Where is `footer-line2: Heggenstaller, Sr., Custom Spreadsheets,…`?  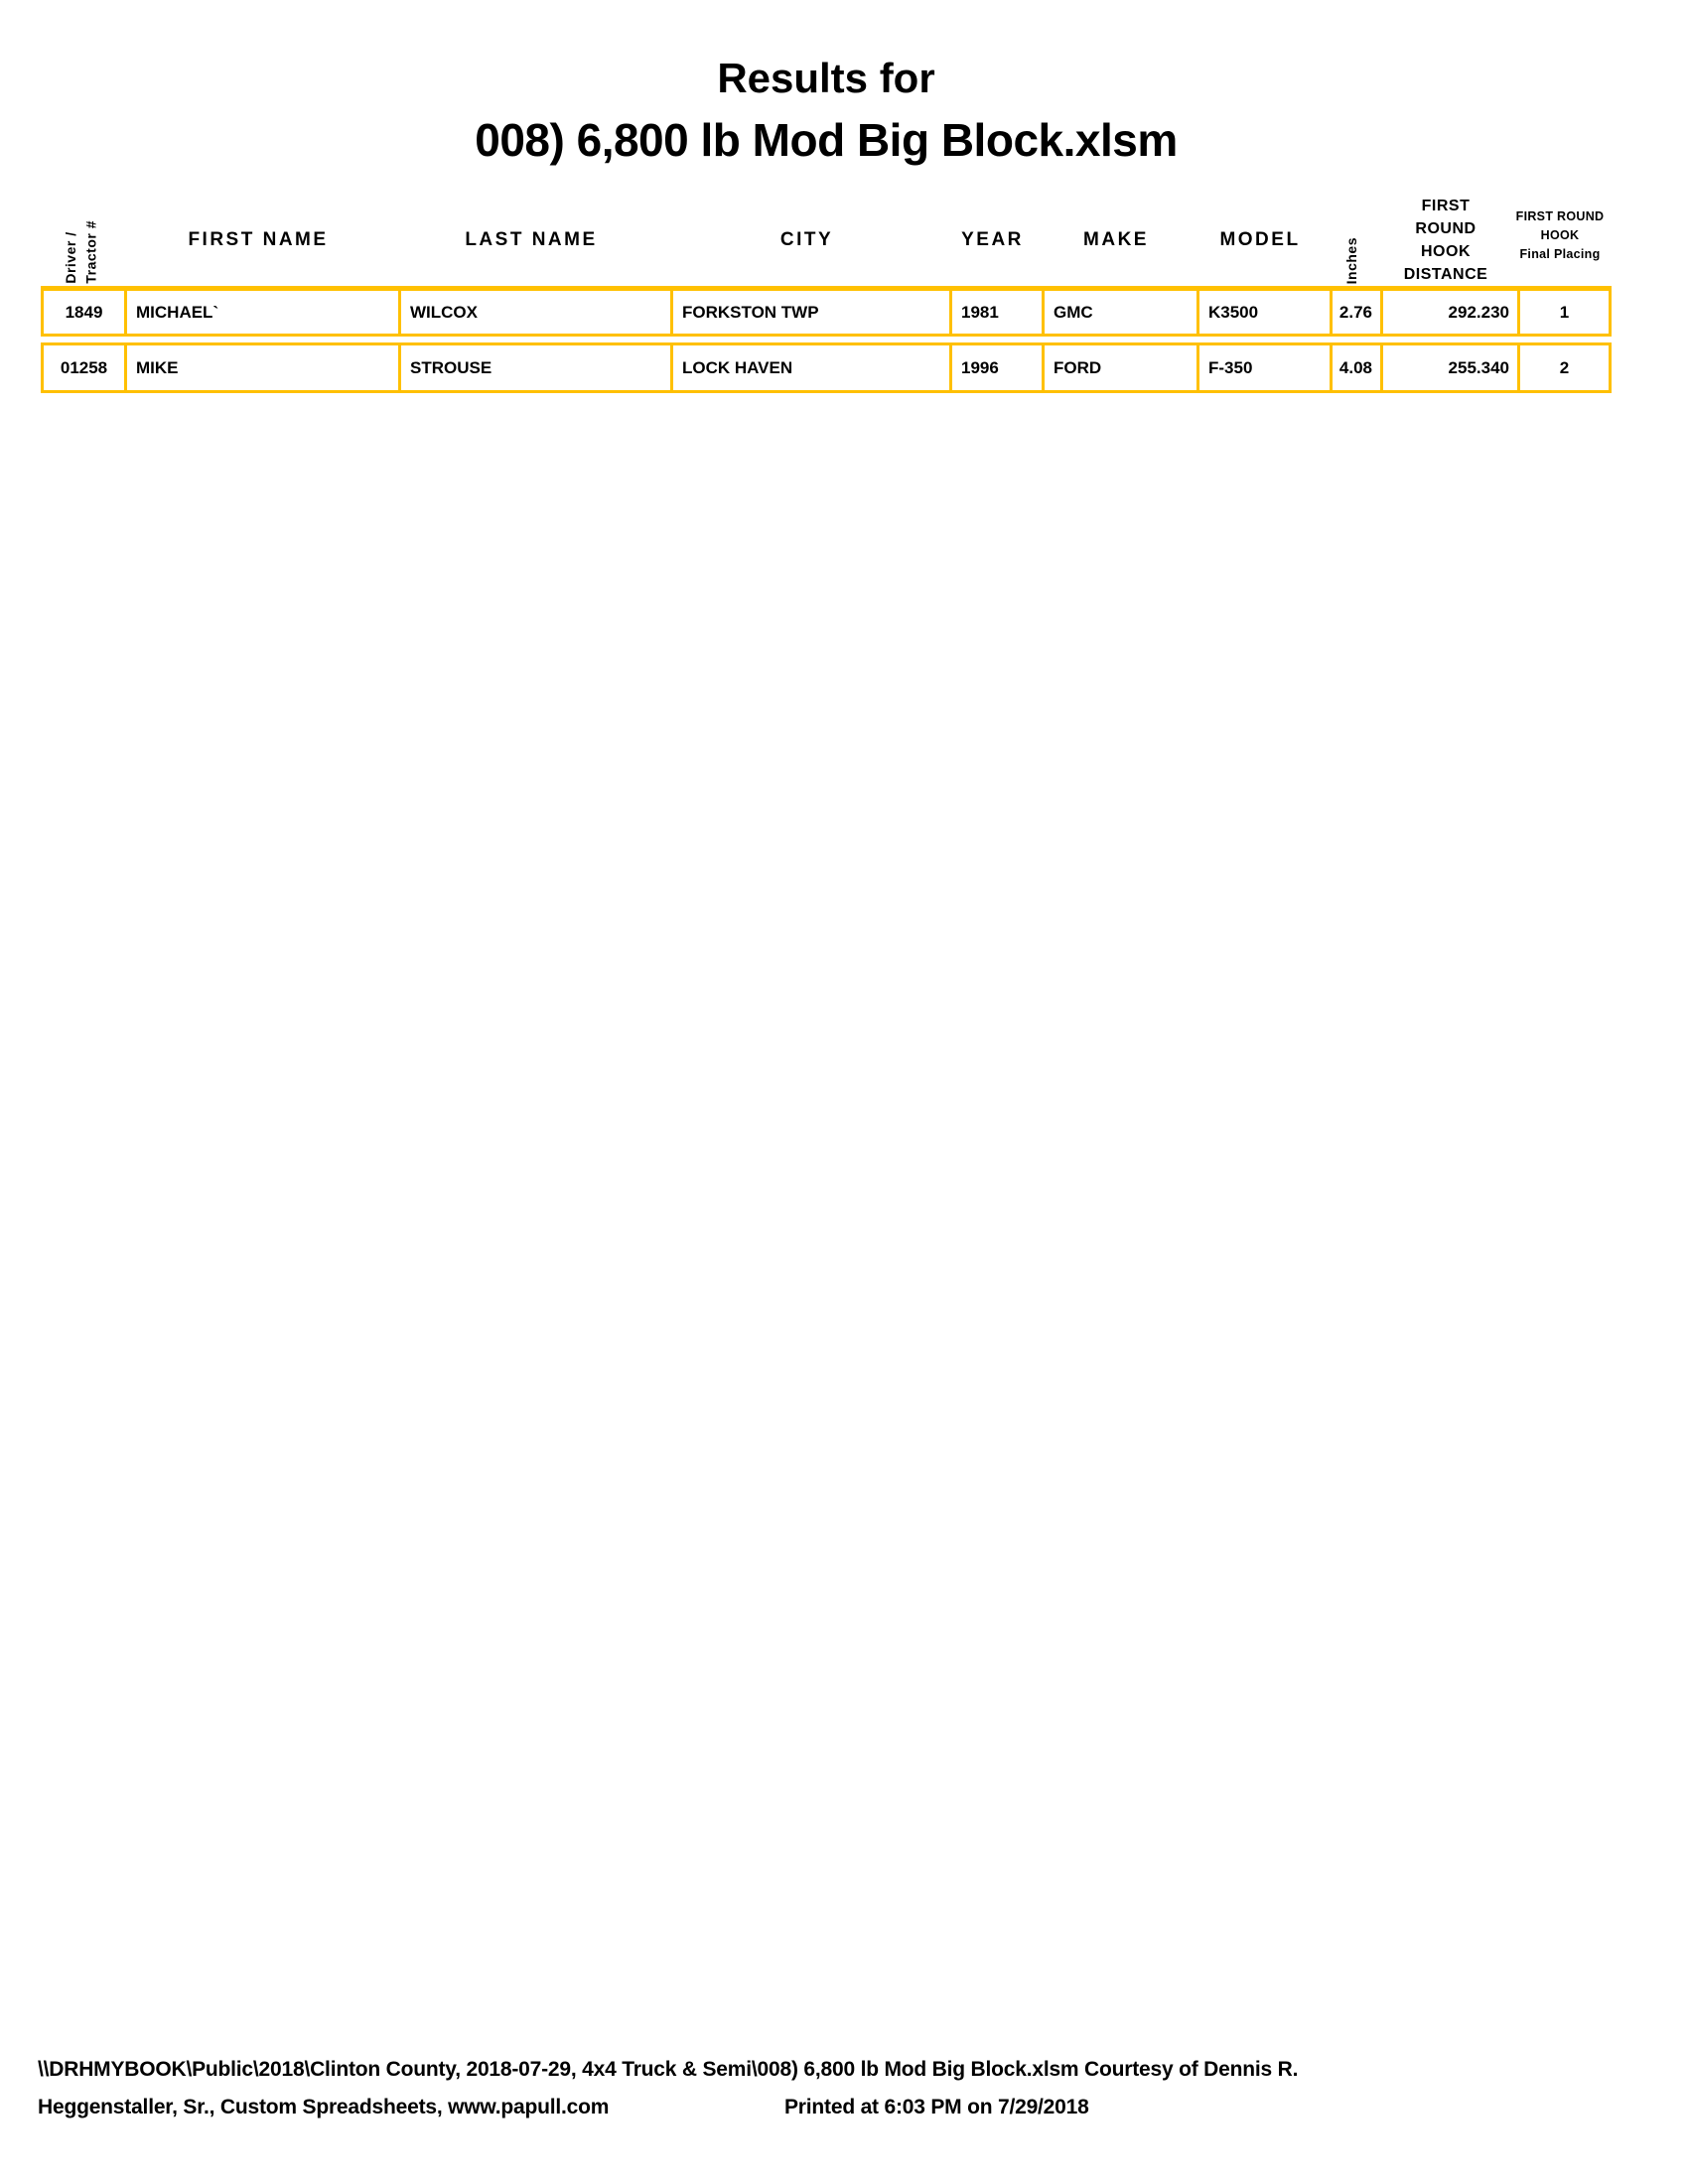 footer-line2: Heggenstaller, Sr., Custom Spreadsheets,… is located at coordinates (842, 2107).